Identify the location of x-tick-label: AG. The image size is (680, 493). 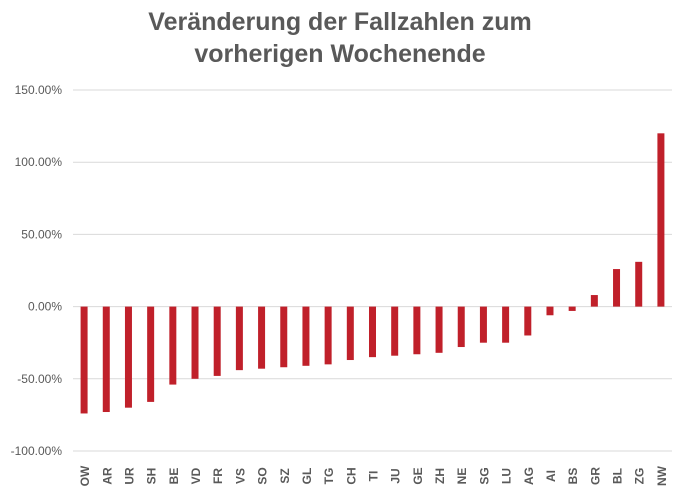
(529, 476).